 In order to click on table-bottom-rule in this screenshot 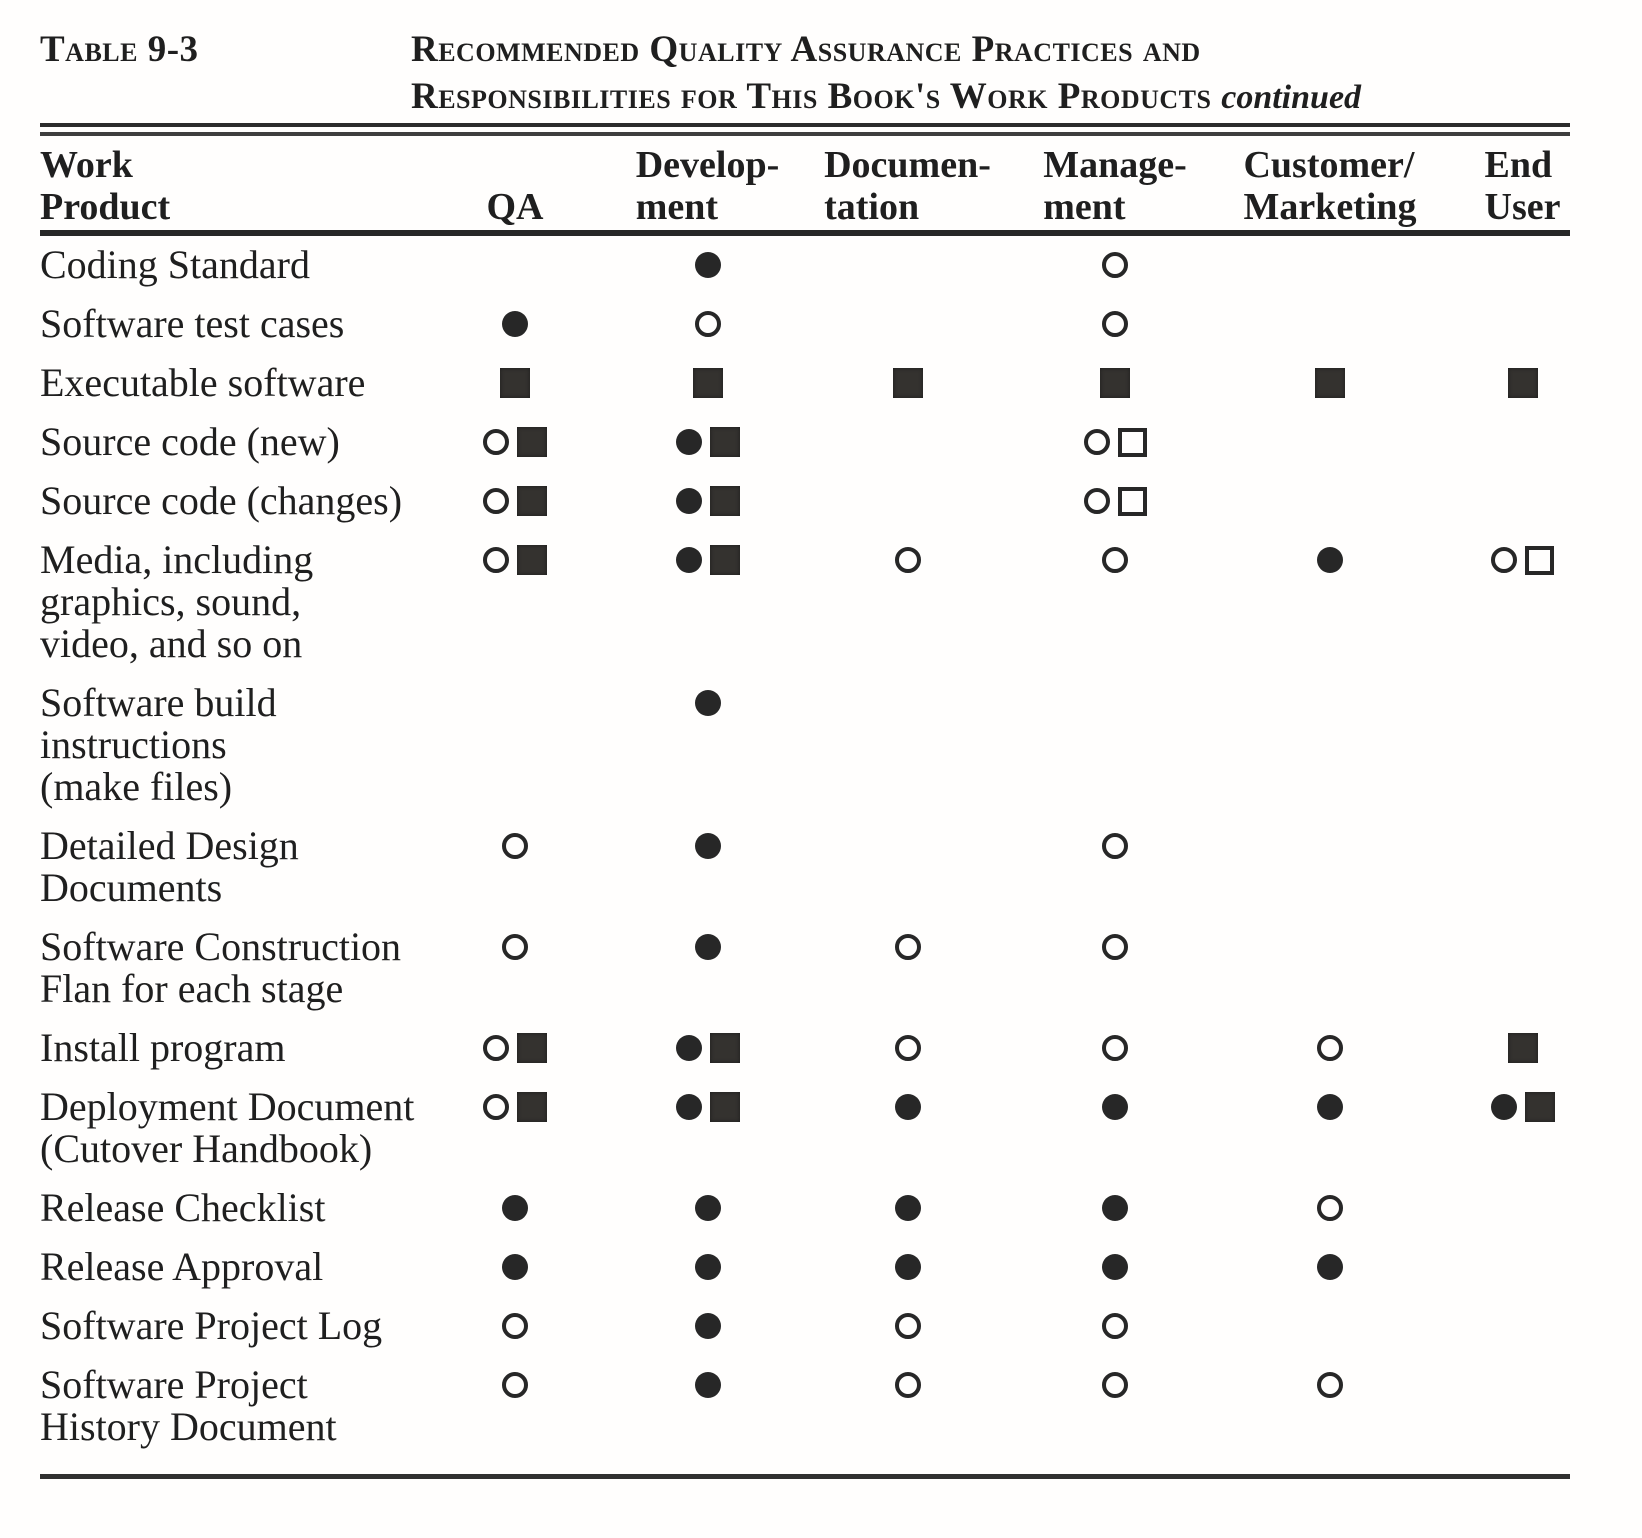, I will do `click(805, 1476)`.